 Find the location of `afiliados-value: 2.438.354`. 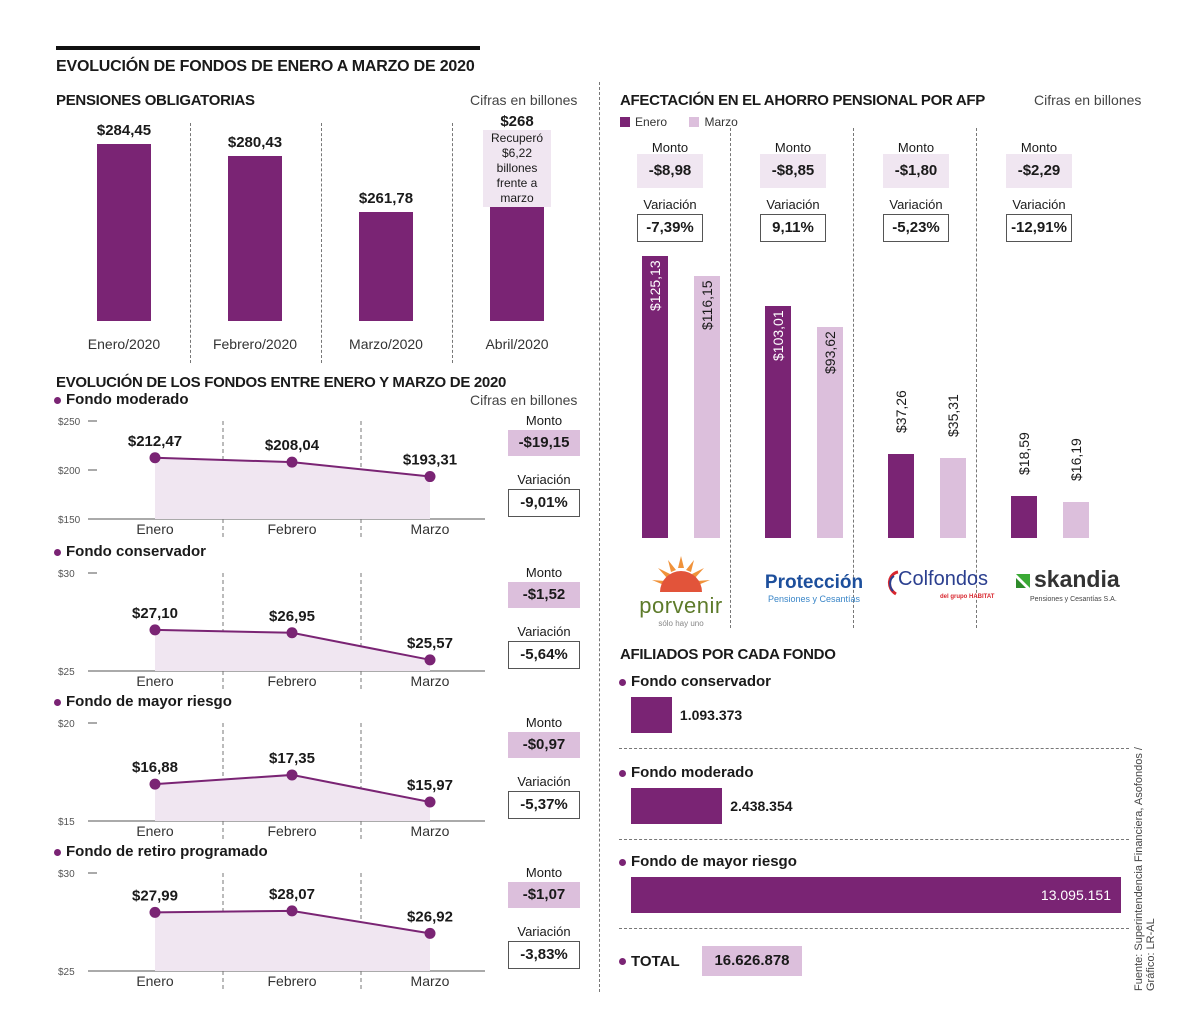

afiliados-value: 2.438.354 is located at coordinates (761, 806).